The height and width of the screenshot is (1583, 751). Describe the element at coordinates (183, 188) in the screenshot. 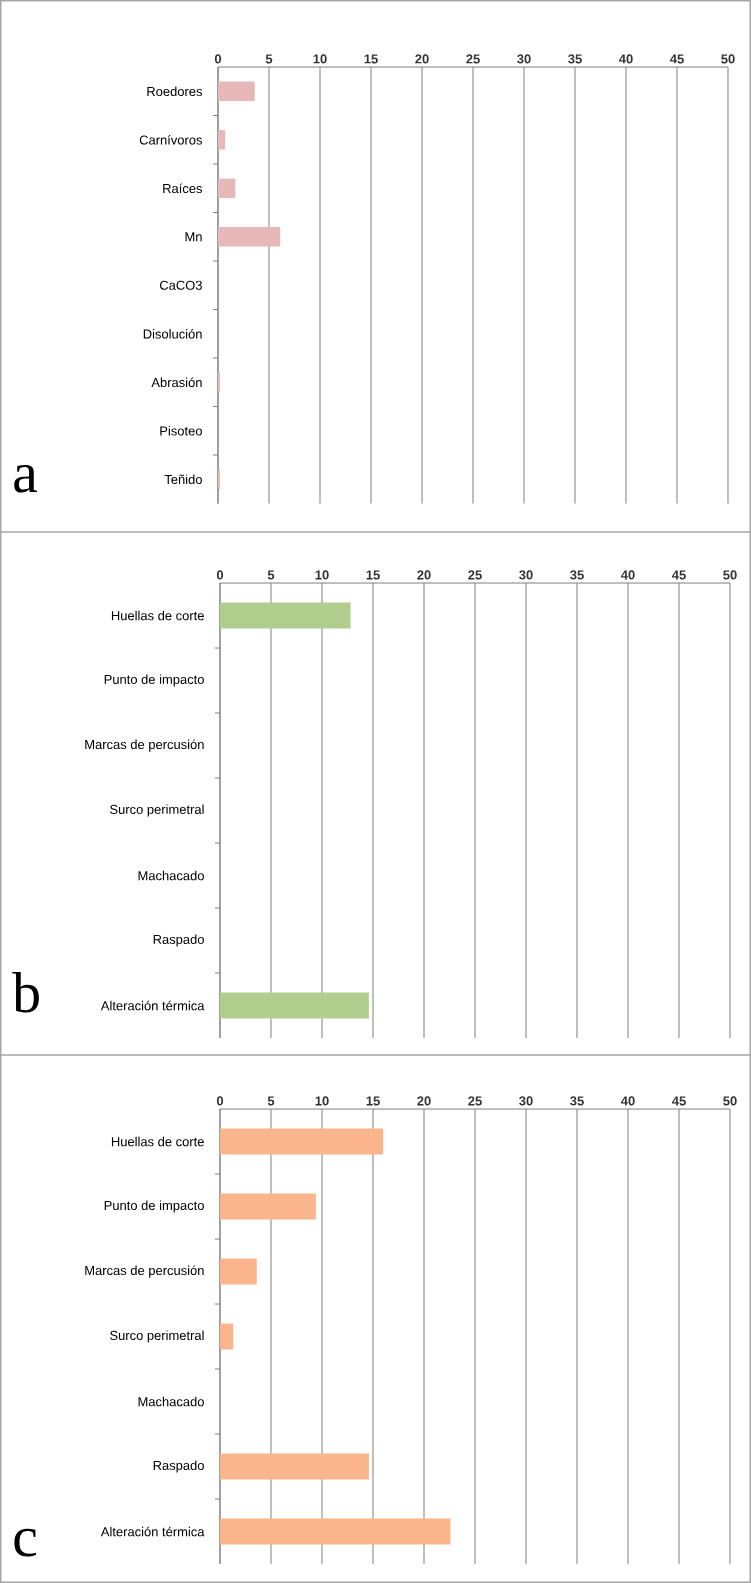

I see `y-tick-label: Raíces` at that location.